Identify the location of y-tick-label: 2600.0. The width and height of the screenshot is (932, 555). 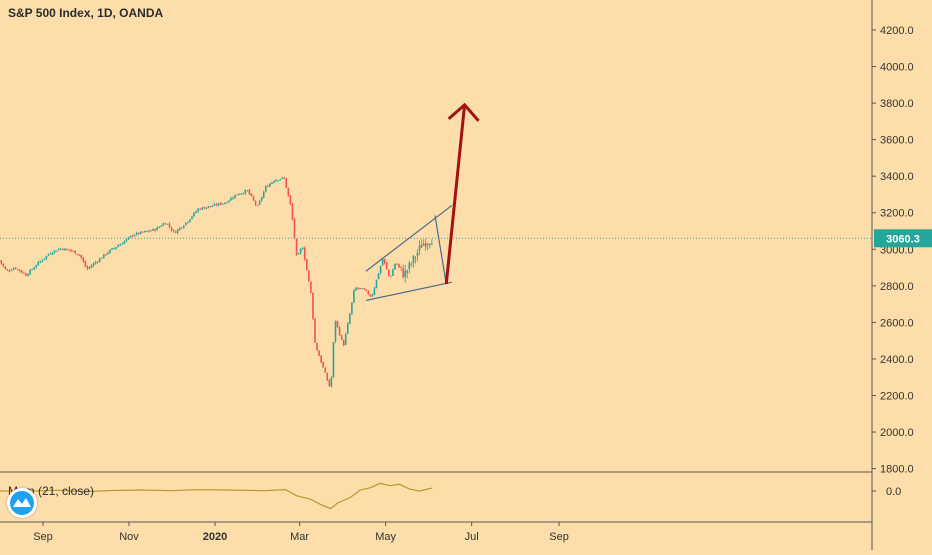
(897, 323).